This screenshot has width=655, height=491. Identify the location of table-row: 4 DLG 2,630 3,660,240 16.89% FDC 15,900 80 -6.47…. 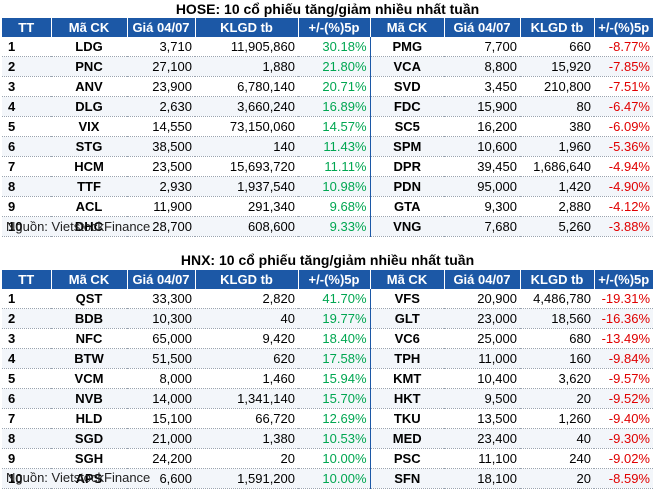
(327, 106).